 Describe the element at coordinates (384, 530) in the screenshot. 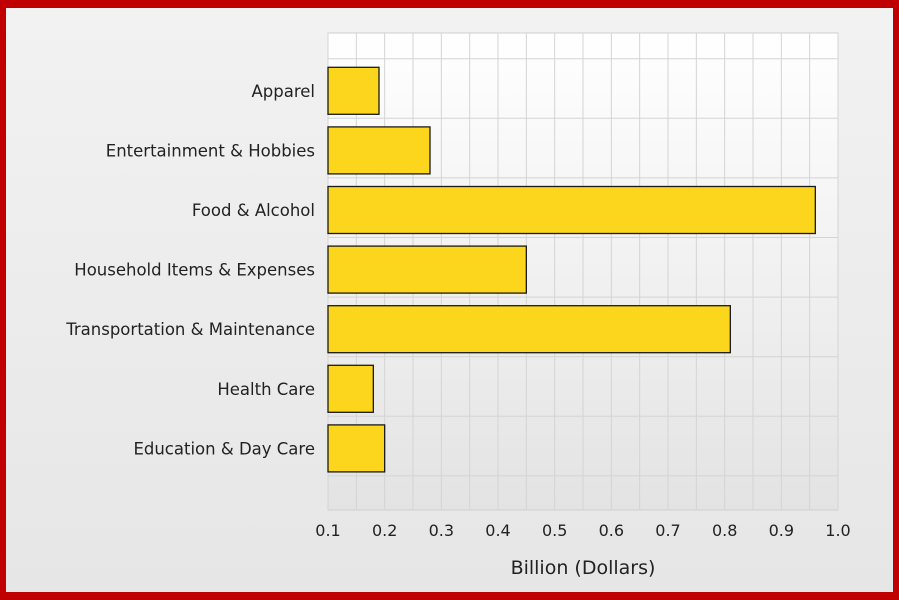

I see `x-tick-label: 0.2` at that location.